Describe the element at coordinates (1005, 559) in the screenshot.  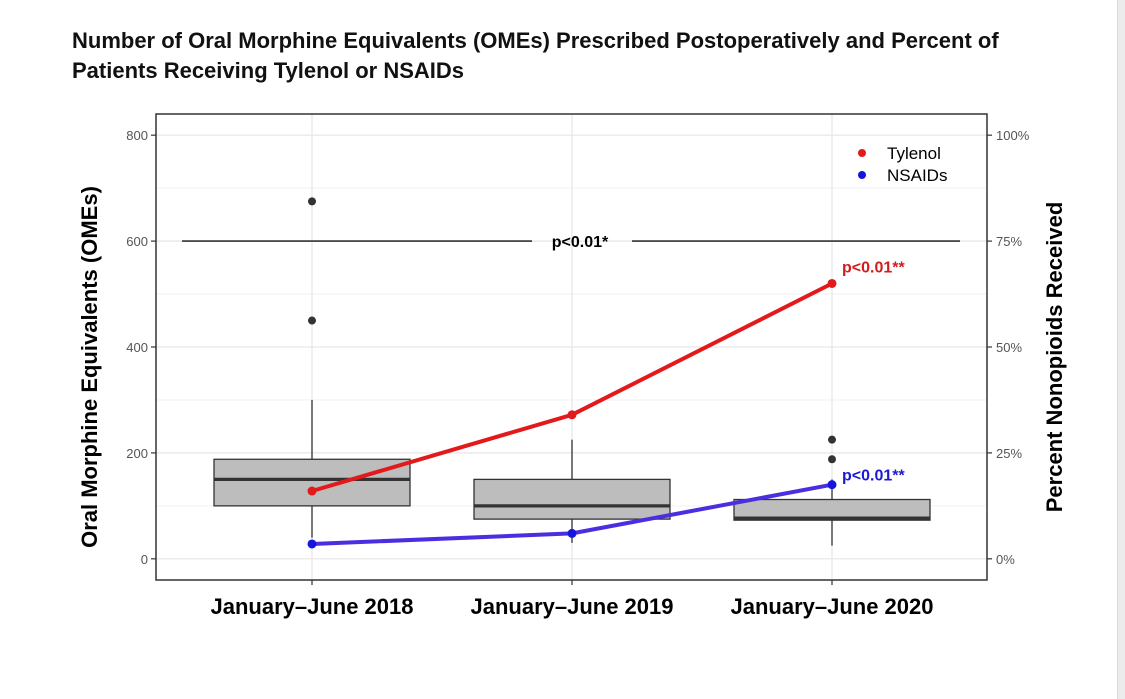
I see `y-right-tick-label: 0%` at that location.